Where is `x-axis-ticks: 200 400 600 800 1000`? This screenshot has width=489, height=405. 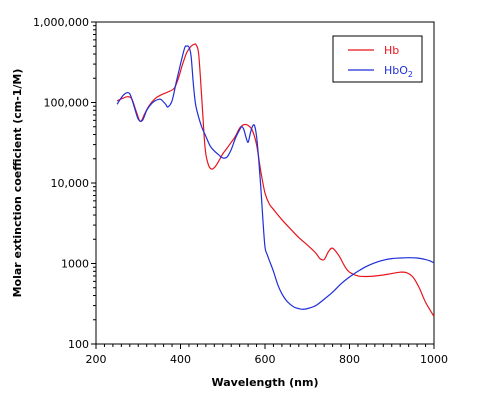
x-axis-ticks: 200 400 600 800 1000 is located at coordinates (267, 355).